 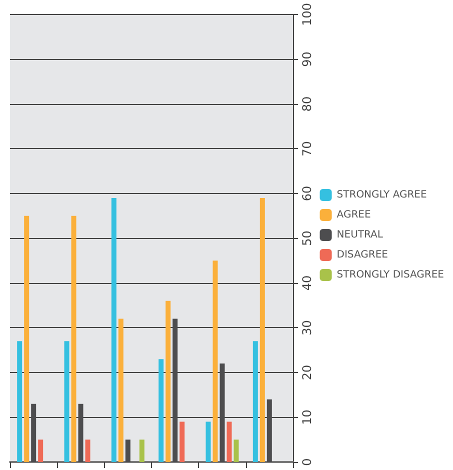 What do you see at coordinates (307, 328) in the screenshot?
I see `y-tick-label: 30` at bounding box center [307, 328].